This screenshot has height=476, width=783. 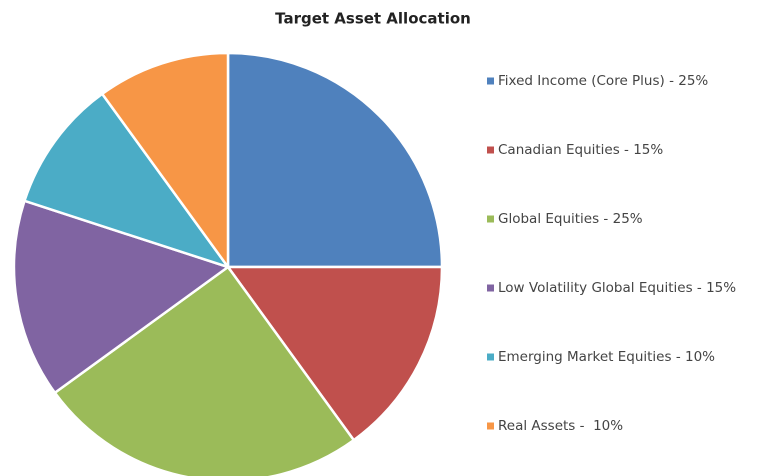 What do you see at coordinates (617, 288) in the screenshot?
I see `legend-label: Low Volatility Global Equities - 15%` at bounding box center [617, 288].